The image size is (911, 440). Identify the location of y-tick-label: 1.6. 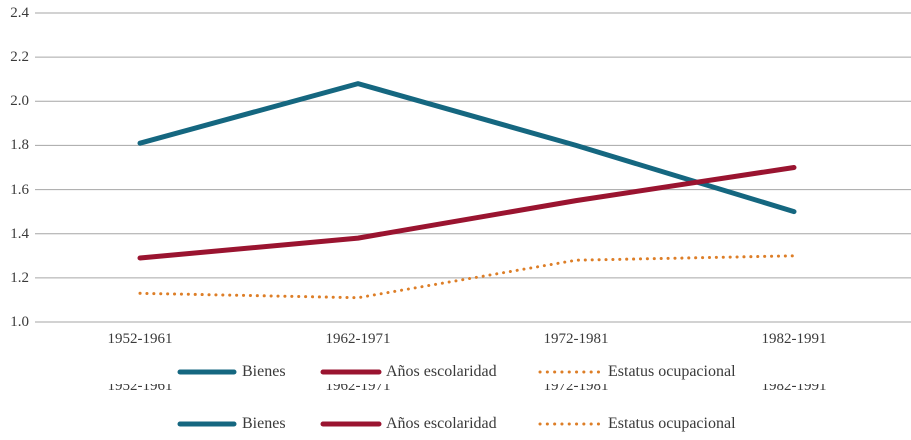
(19, 189).